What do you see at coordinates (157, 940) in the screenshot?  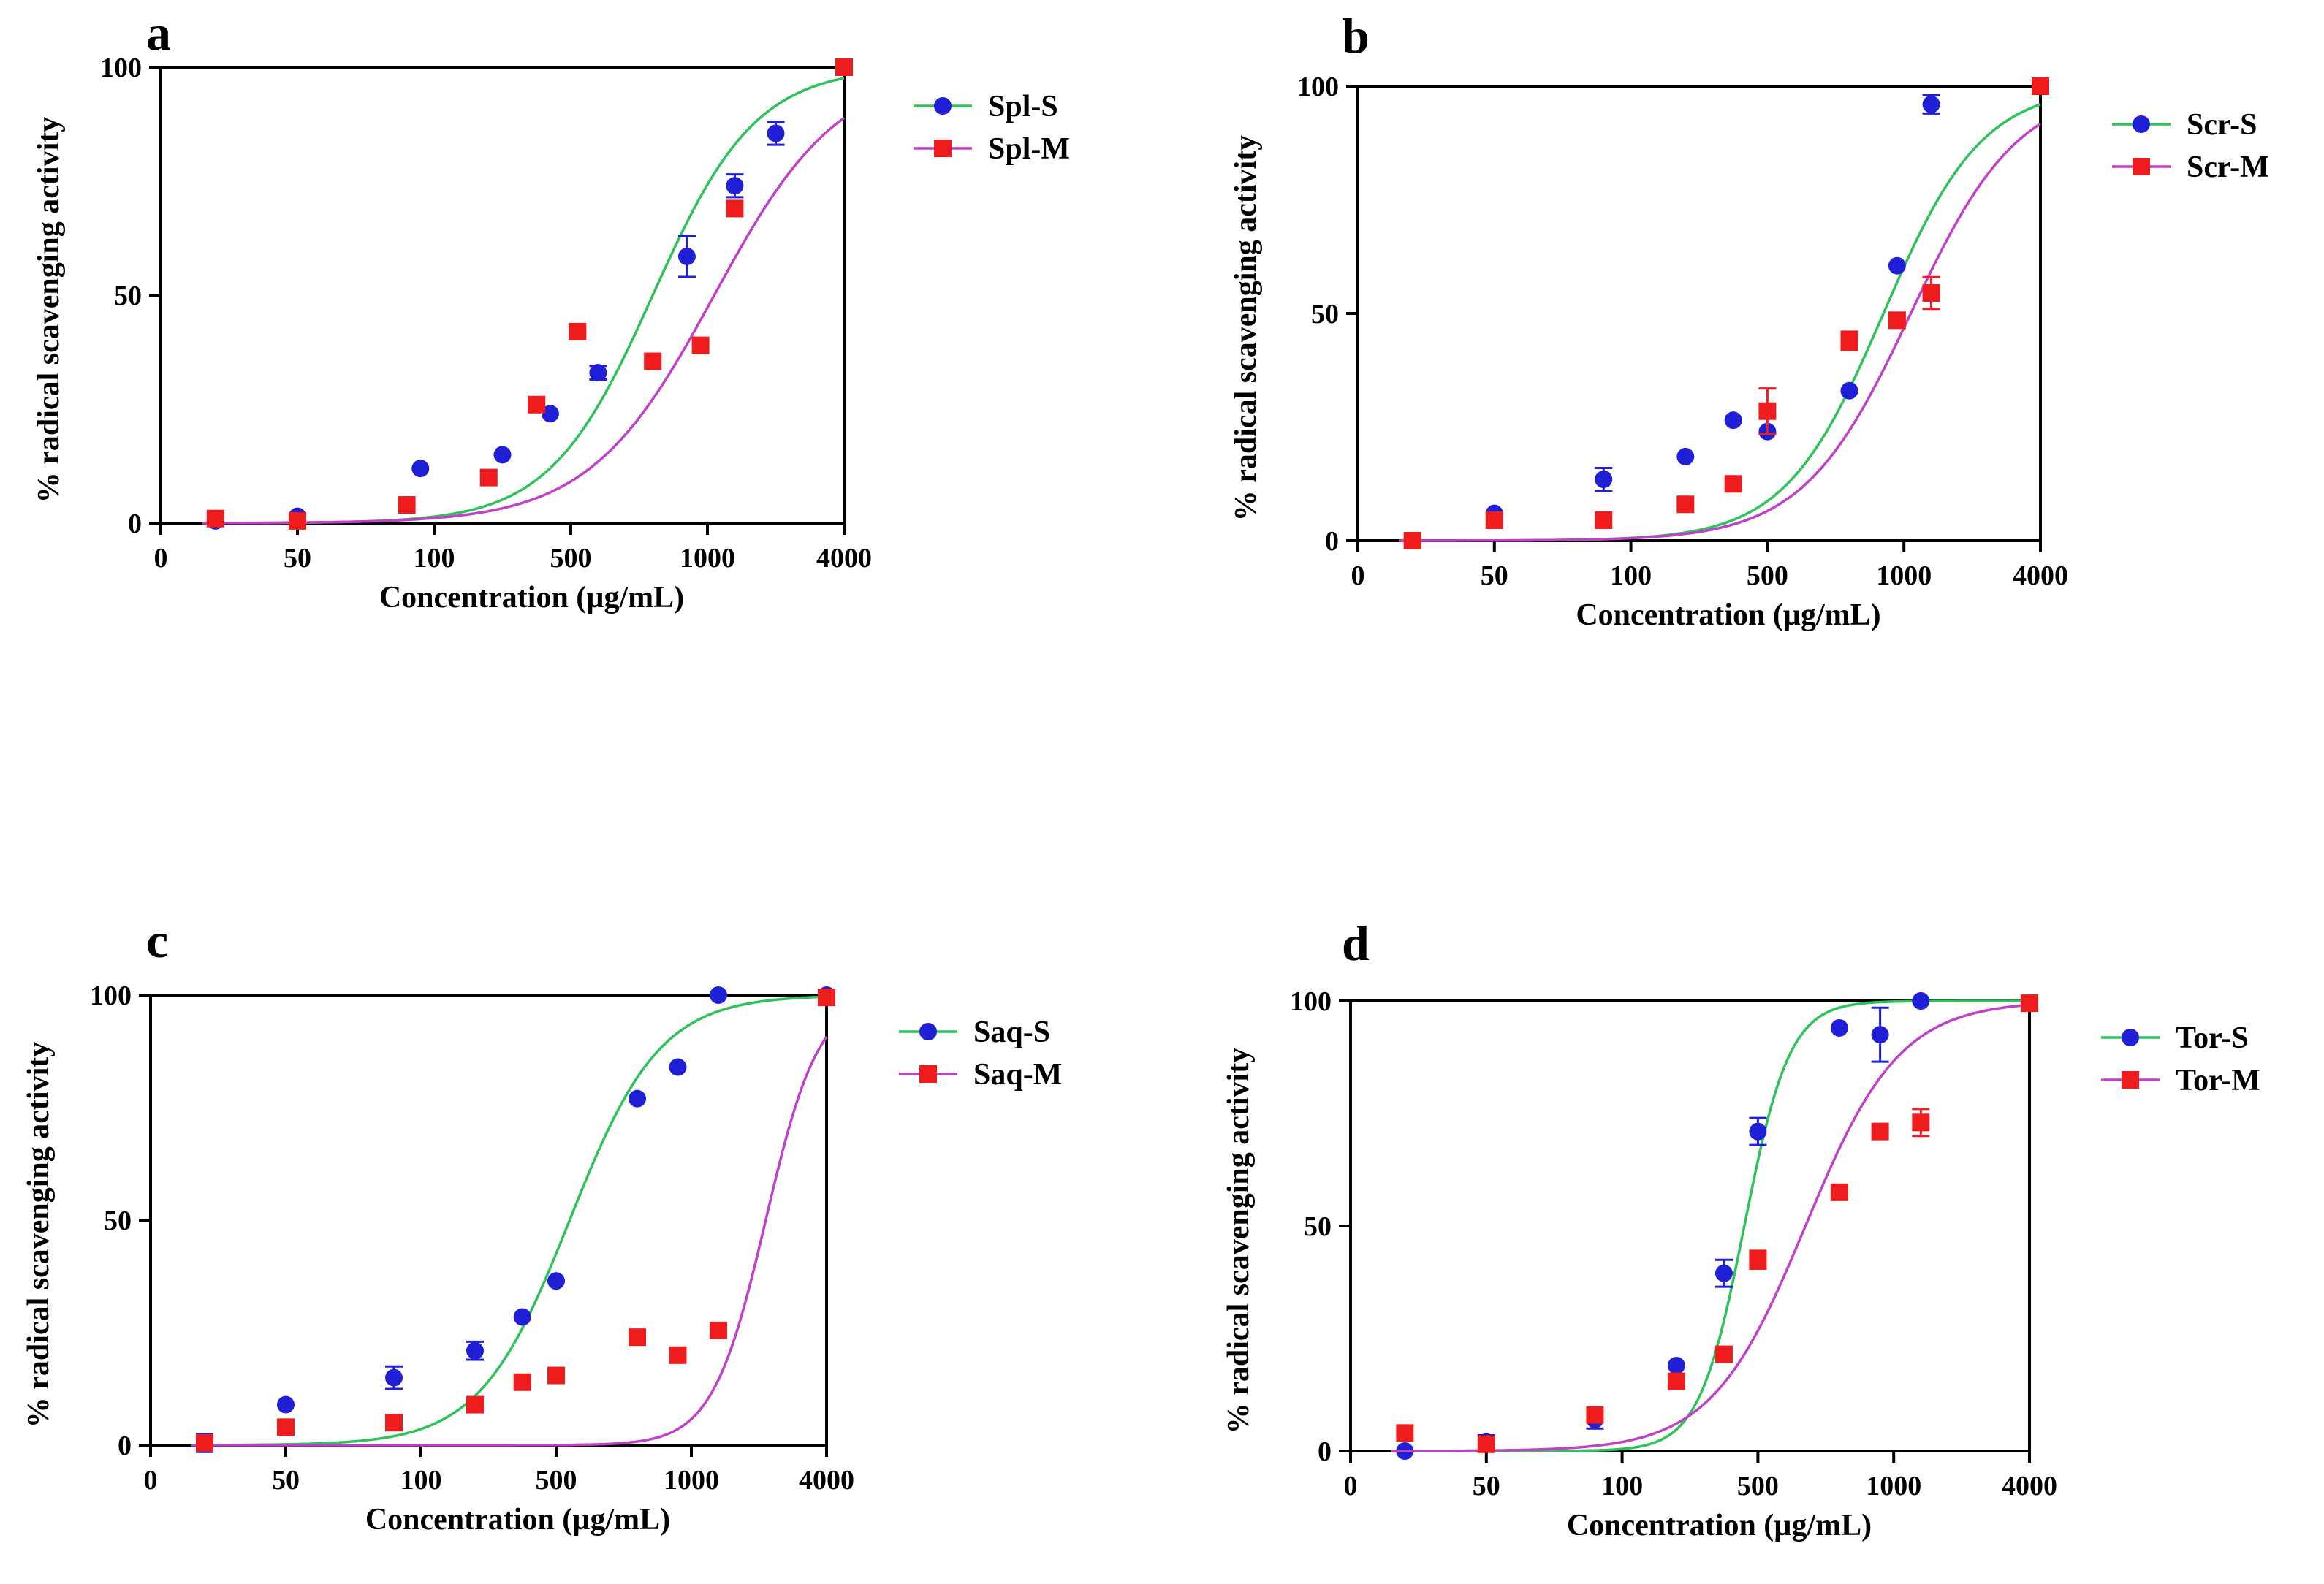 I see `panel-letter: c` at bounding box center [157, 940].